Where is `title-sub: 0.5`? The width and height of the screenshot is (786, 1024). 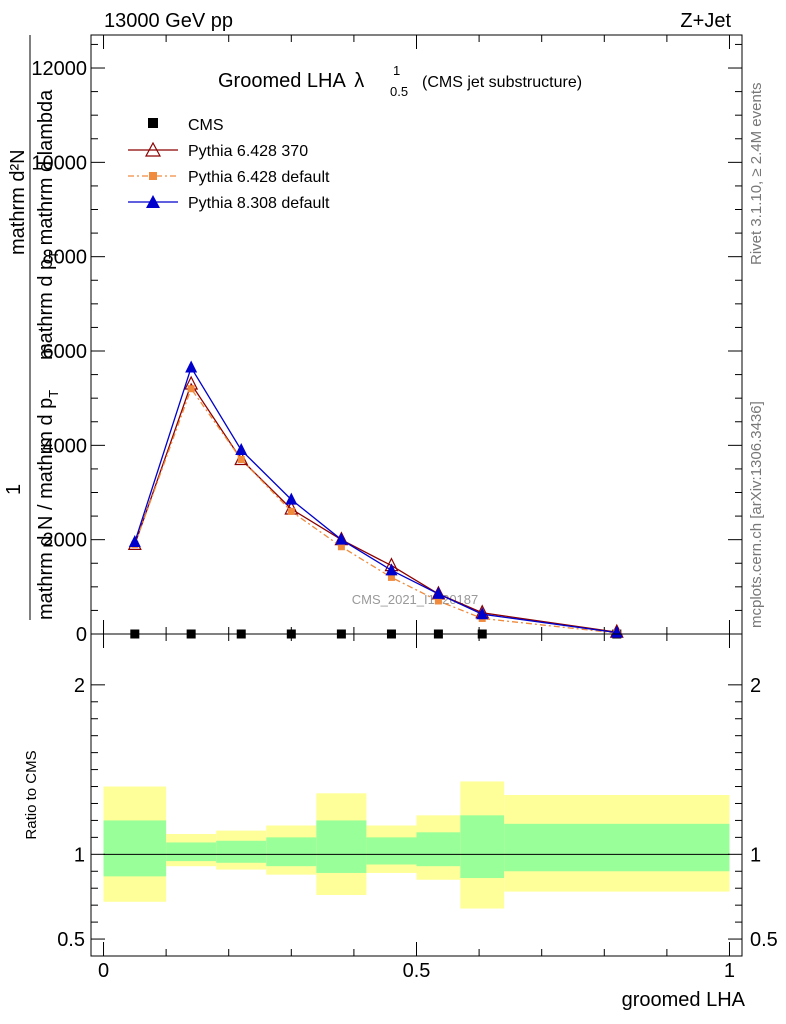 title-sub: 0.5 is located at coordinates (399, 91).